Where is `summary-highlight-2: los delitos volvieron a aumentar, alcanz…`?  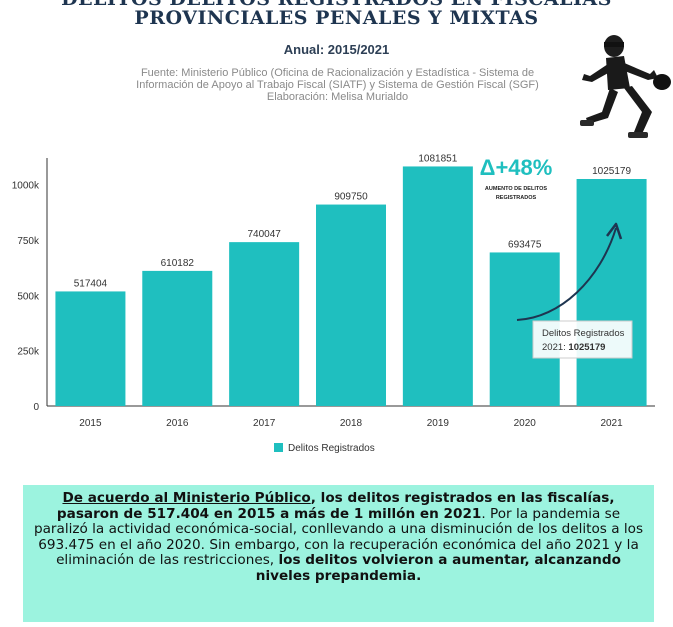
summary-highlight-2: los delitos volvieron a aumentar, alcanz… is located at coordinates (438, 568).